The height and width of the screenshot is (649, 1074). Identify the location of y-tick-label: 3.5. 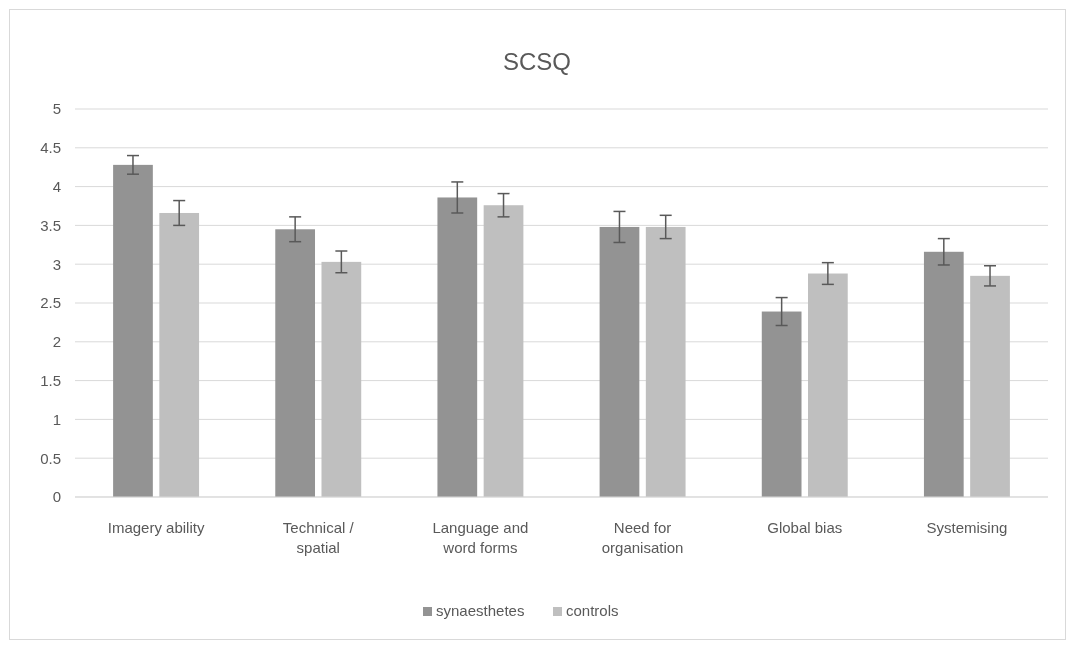
(50, 225).